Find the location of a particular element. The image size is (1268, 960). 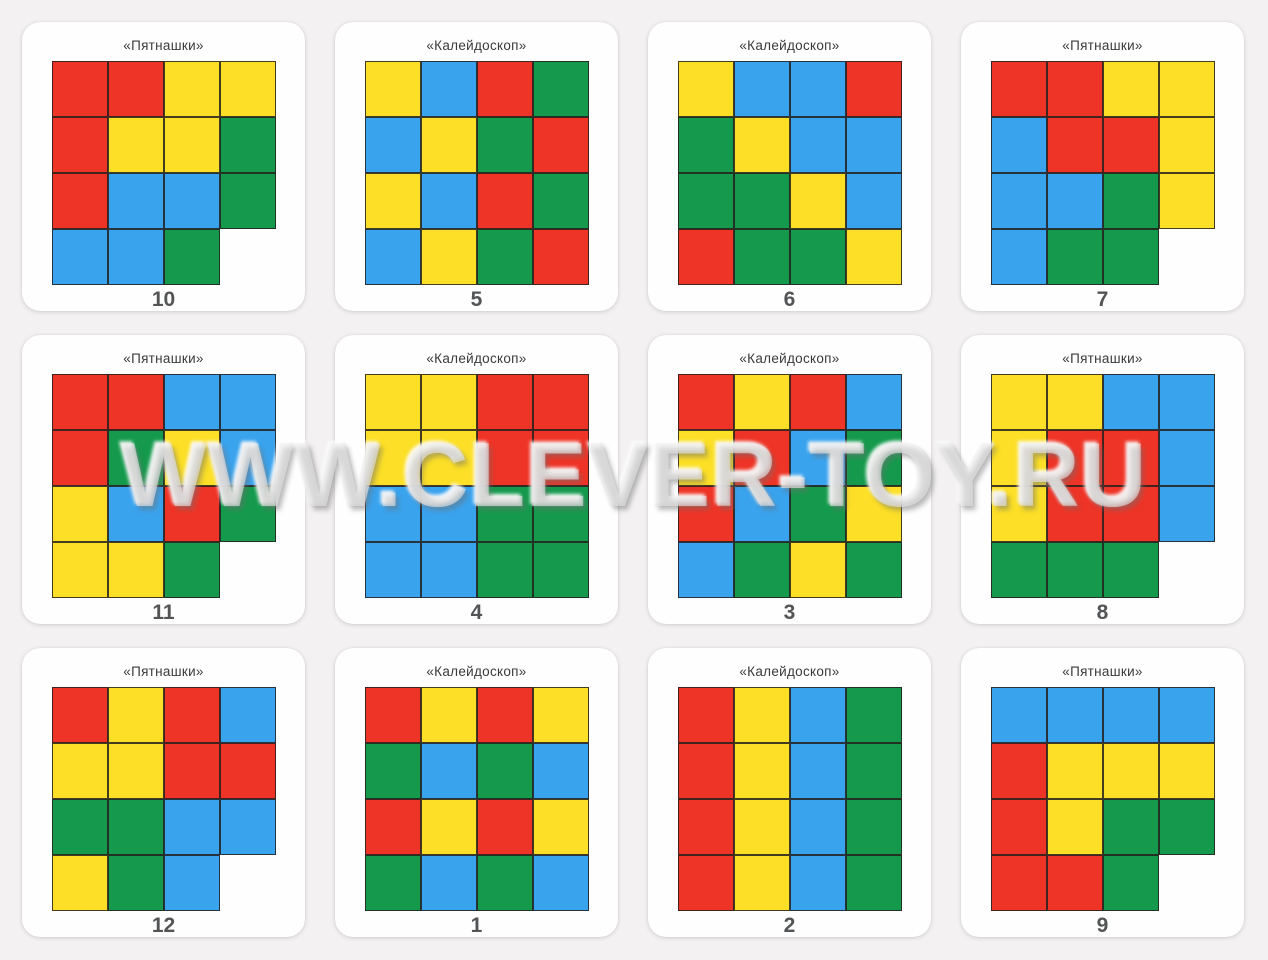

puzzle-card: «Пятнашки» 7 is located at coordinates (1102, 166).